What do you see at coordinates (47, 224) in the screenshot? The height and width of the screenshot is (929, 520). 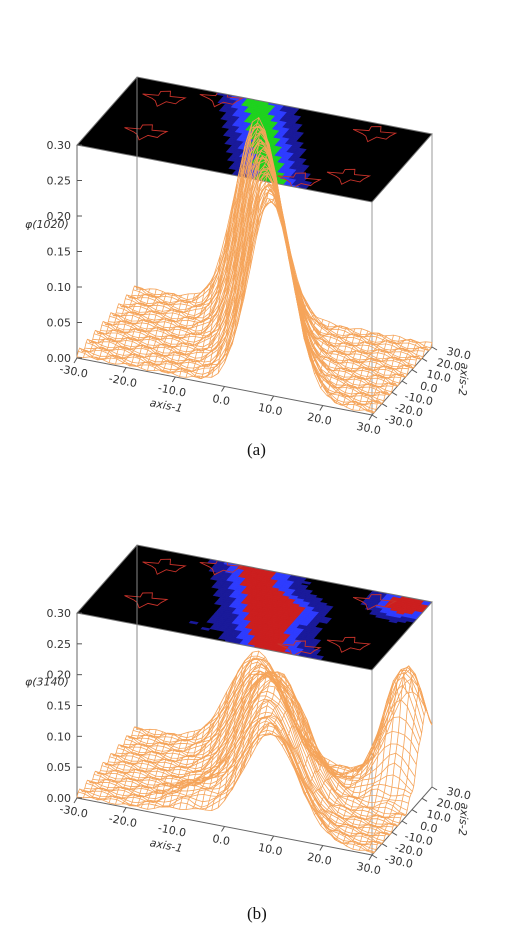 I see `z-axis-title: φ(1020)` at bounding box center [47, 224].